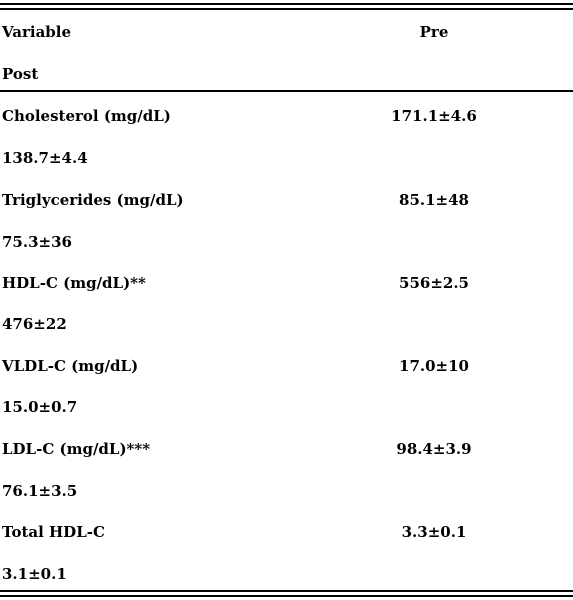 The height and width of the screenshot is (600, 573). What do you see at coordinates (34, 324) in the screenshot?
I see `row-post: 476±22` at bounding box center [34, 324].